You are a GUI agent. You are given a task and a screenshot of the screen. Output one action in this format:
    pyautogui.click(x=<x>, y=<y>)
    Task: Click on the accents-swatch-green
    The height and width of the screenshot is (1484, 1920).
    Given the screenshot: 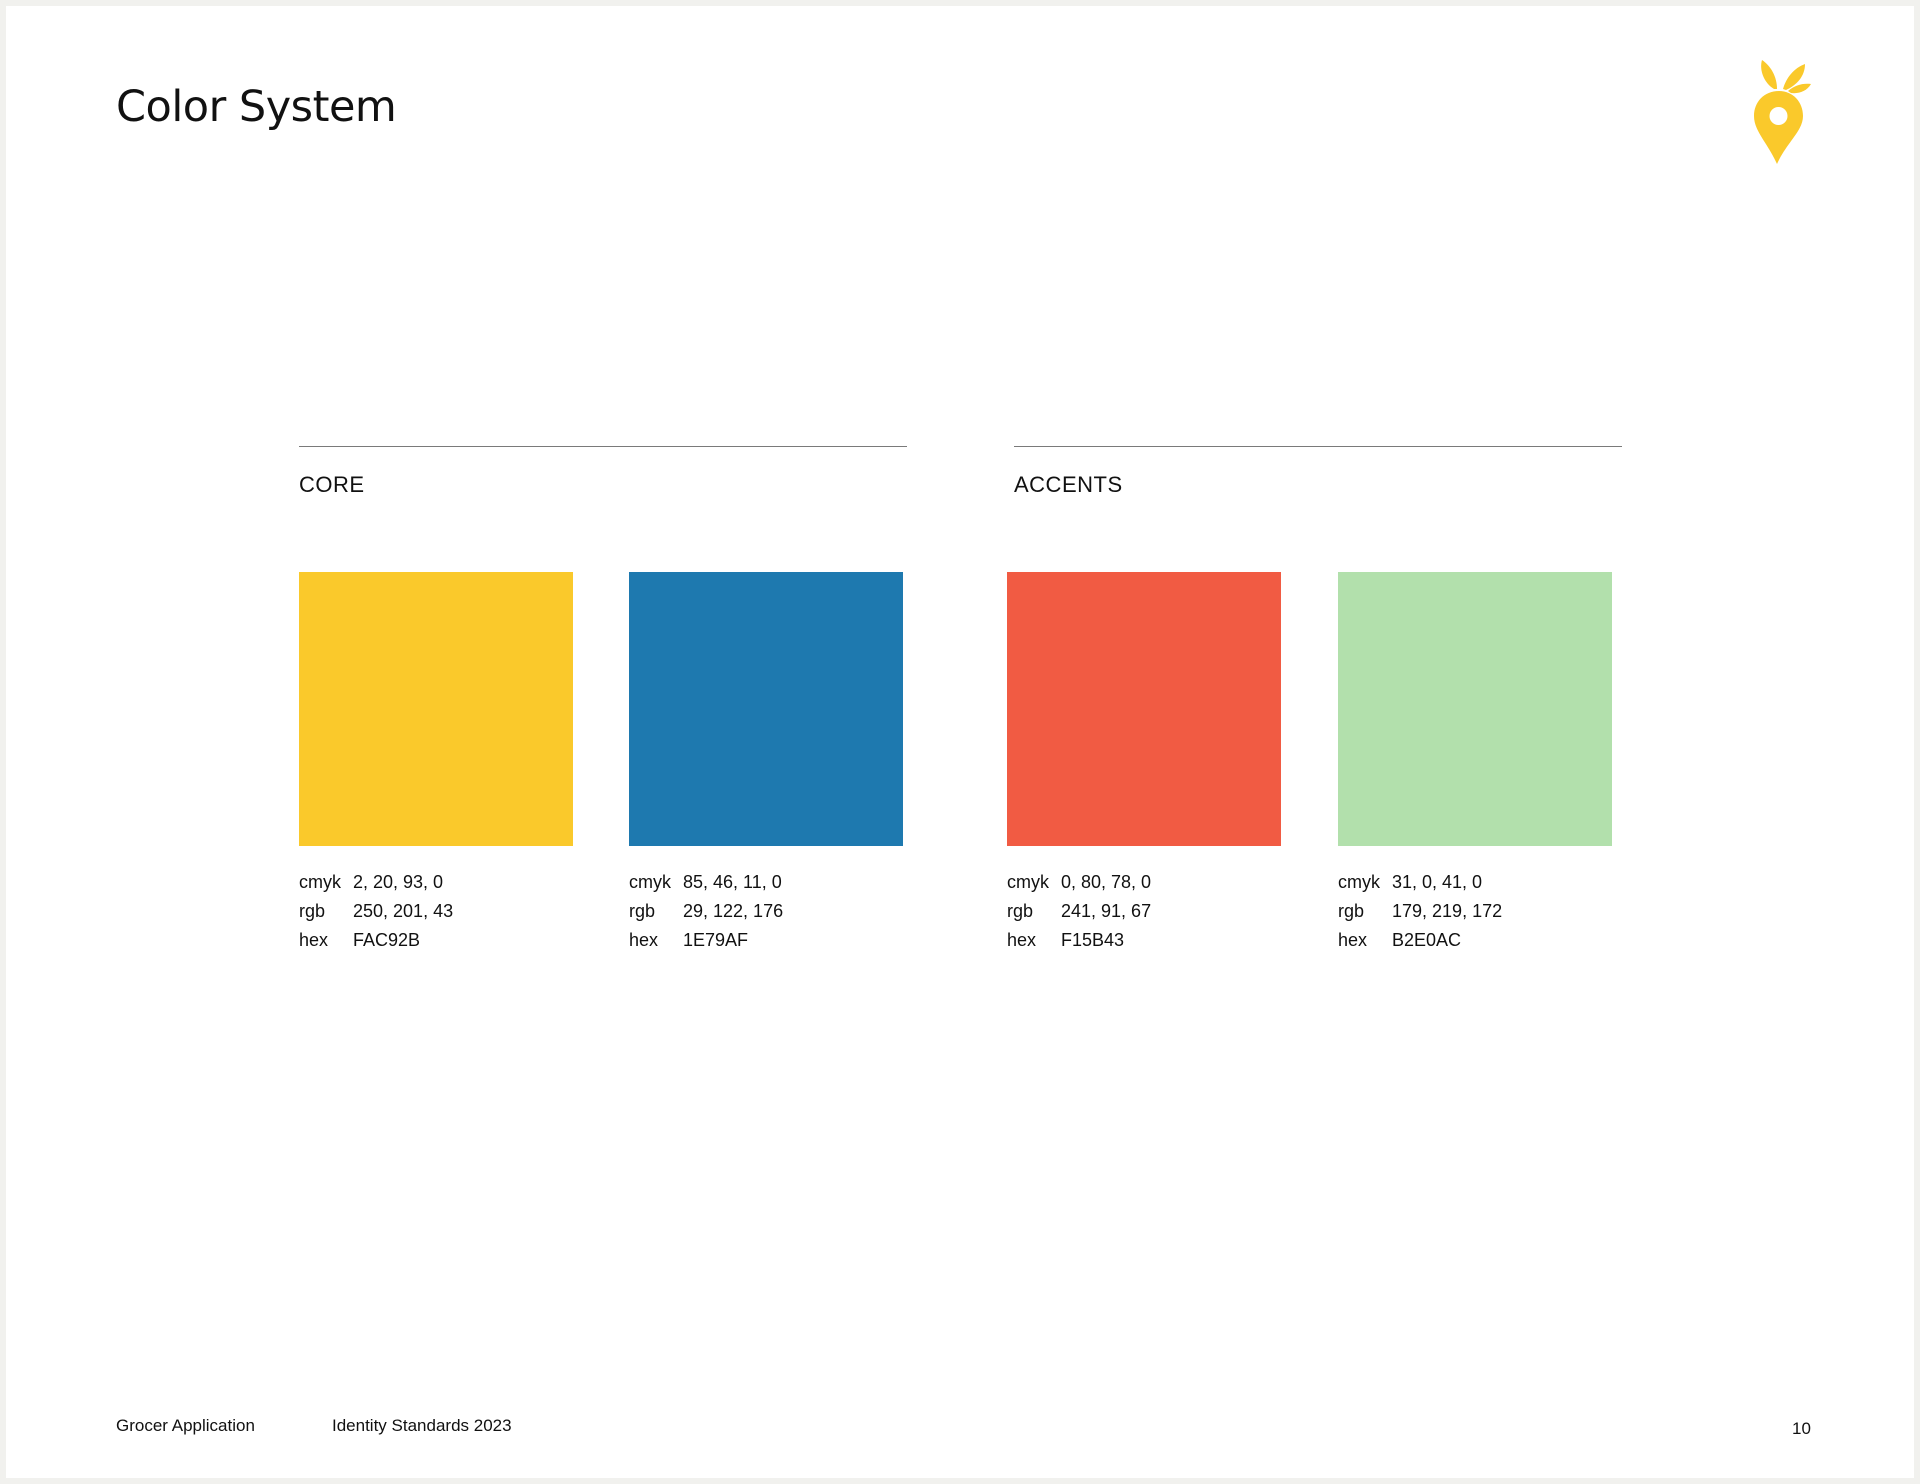 What is the action you would take?
    pyautogui.click(x=1475, y=709)
    